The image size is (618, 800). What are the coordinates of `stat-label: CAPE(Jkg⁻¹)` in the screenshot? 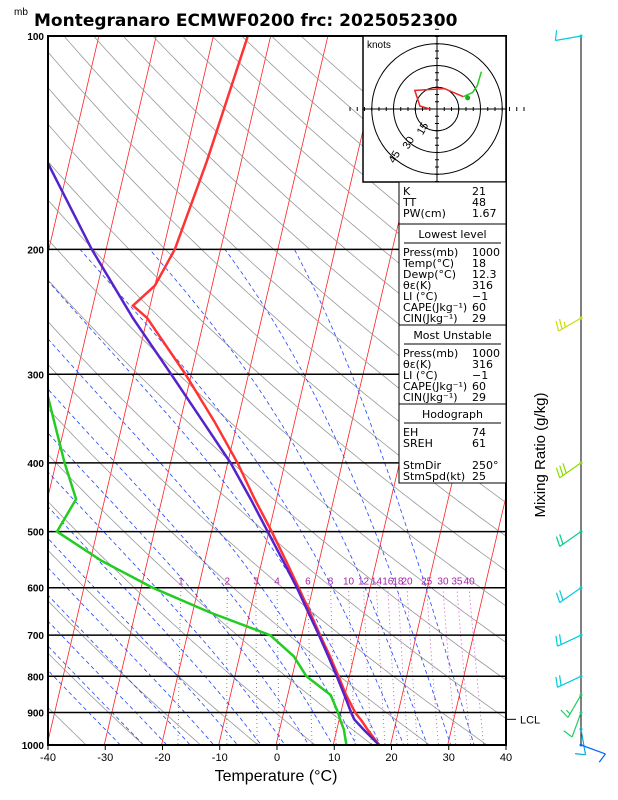 It's located at (435, 386).